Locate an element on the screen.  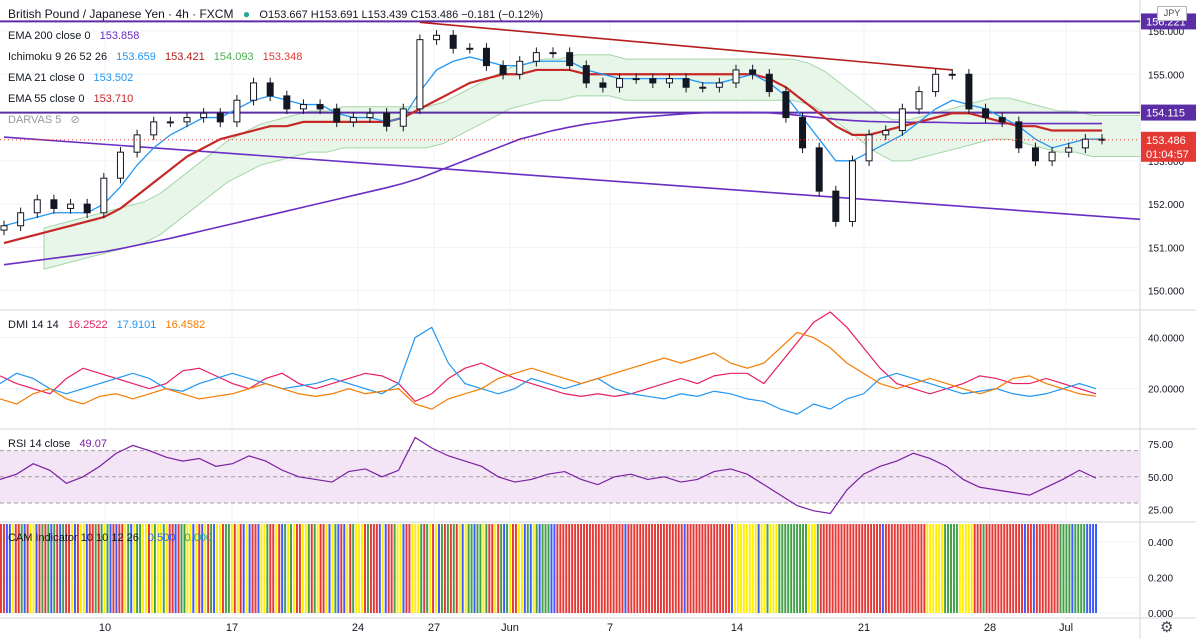
y-tick-label: 150.000 is located at coordinates (1166, 292).